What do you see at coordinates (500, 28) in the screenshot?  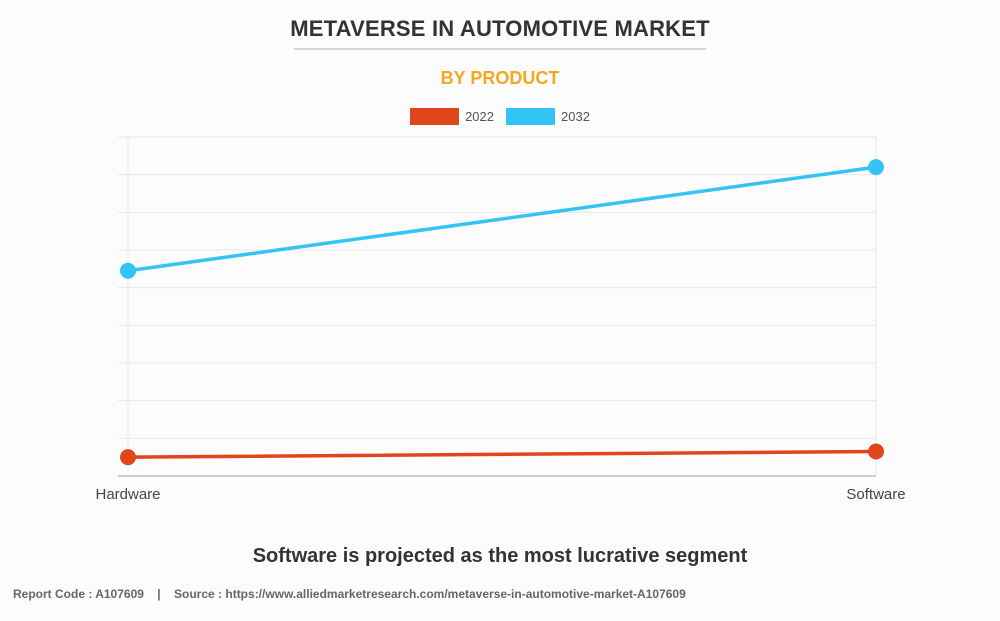 I see `chart-title: METAVERSE IN AUTOMOTIVE MARKET` at bounding box center [500, 28].